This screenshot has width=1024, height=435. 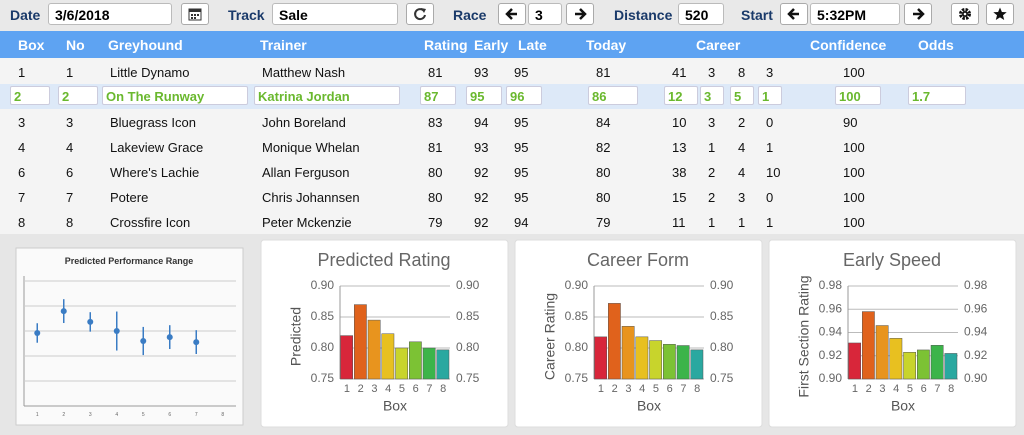 What do you see at coordinates (580, 14) in the screenshot?
I see `next-race-button` at bounding box center [580, 14].